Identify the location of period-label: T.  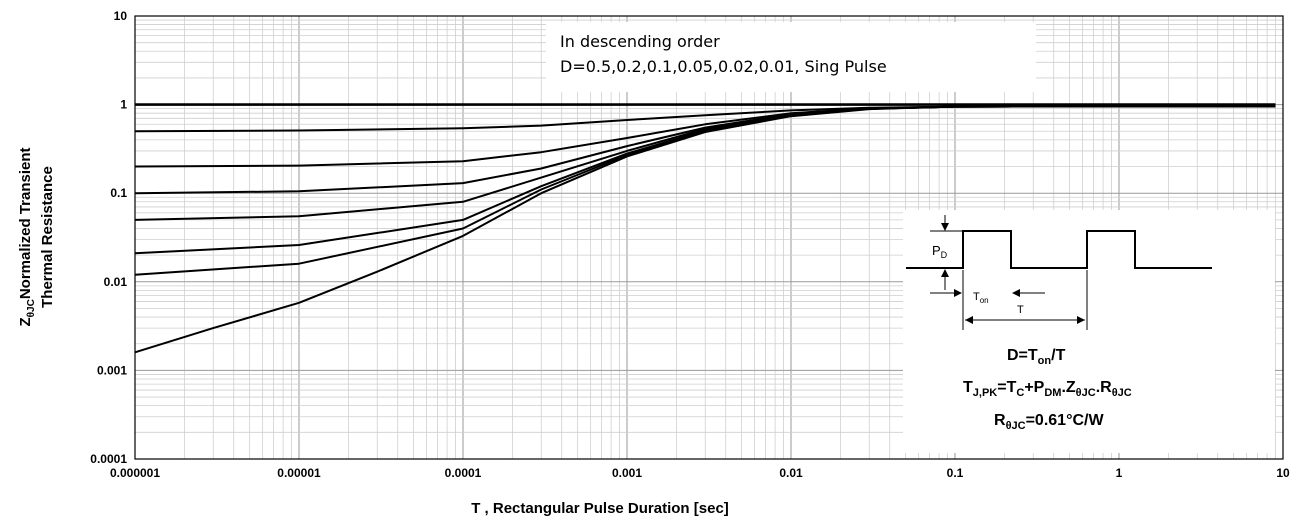
(1020, 310).